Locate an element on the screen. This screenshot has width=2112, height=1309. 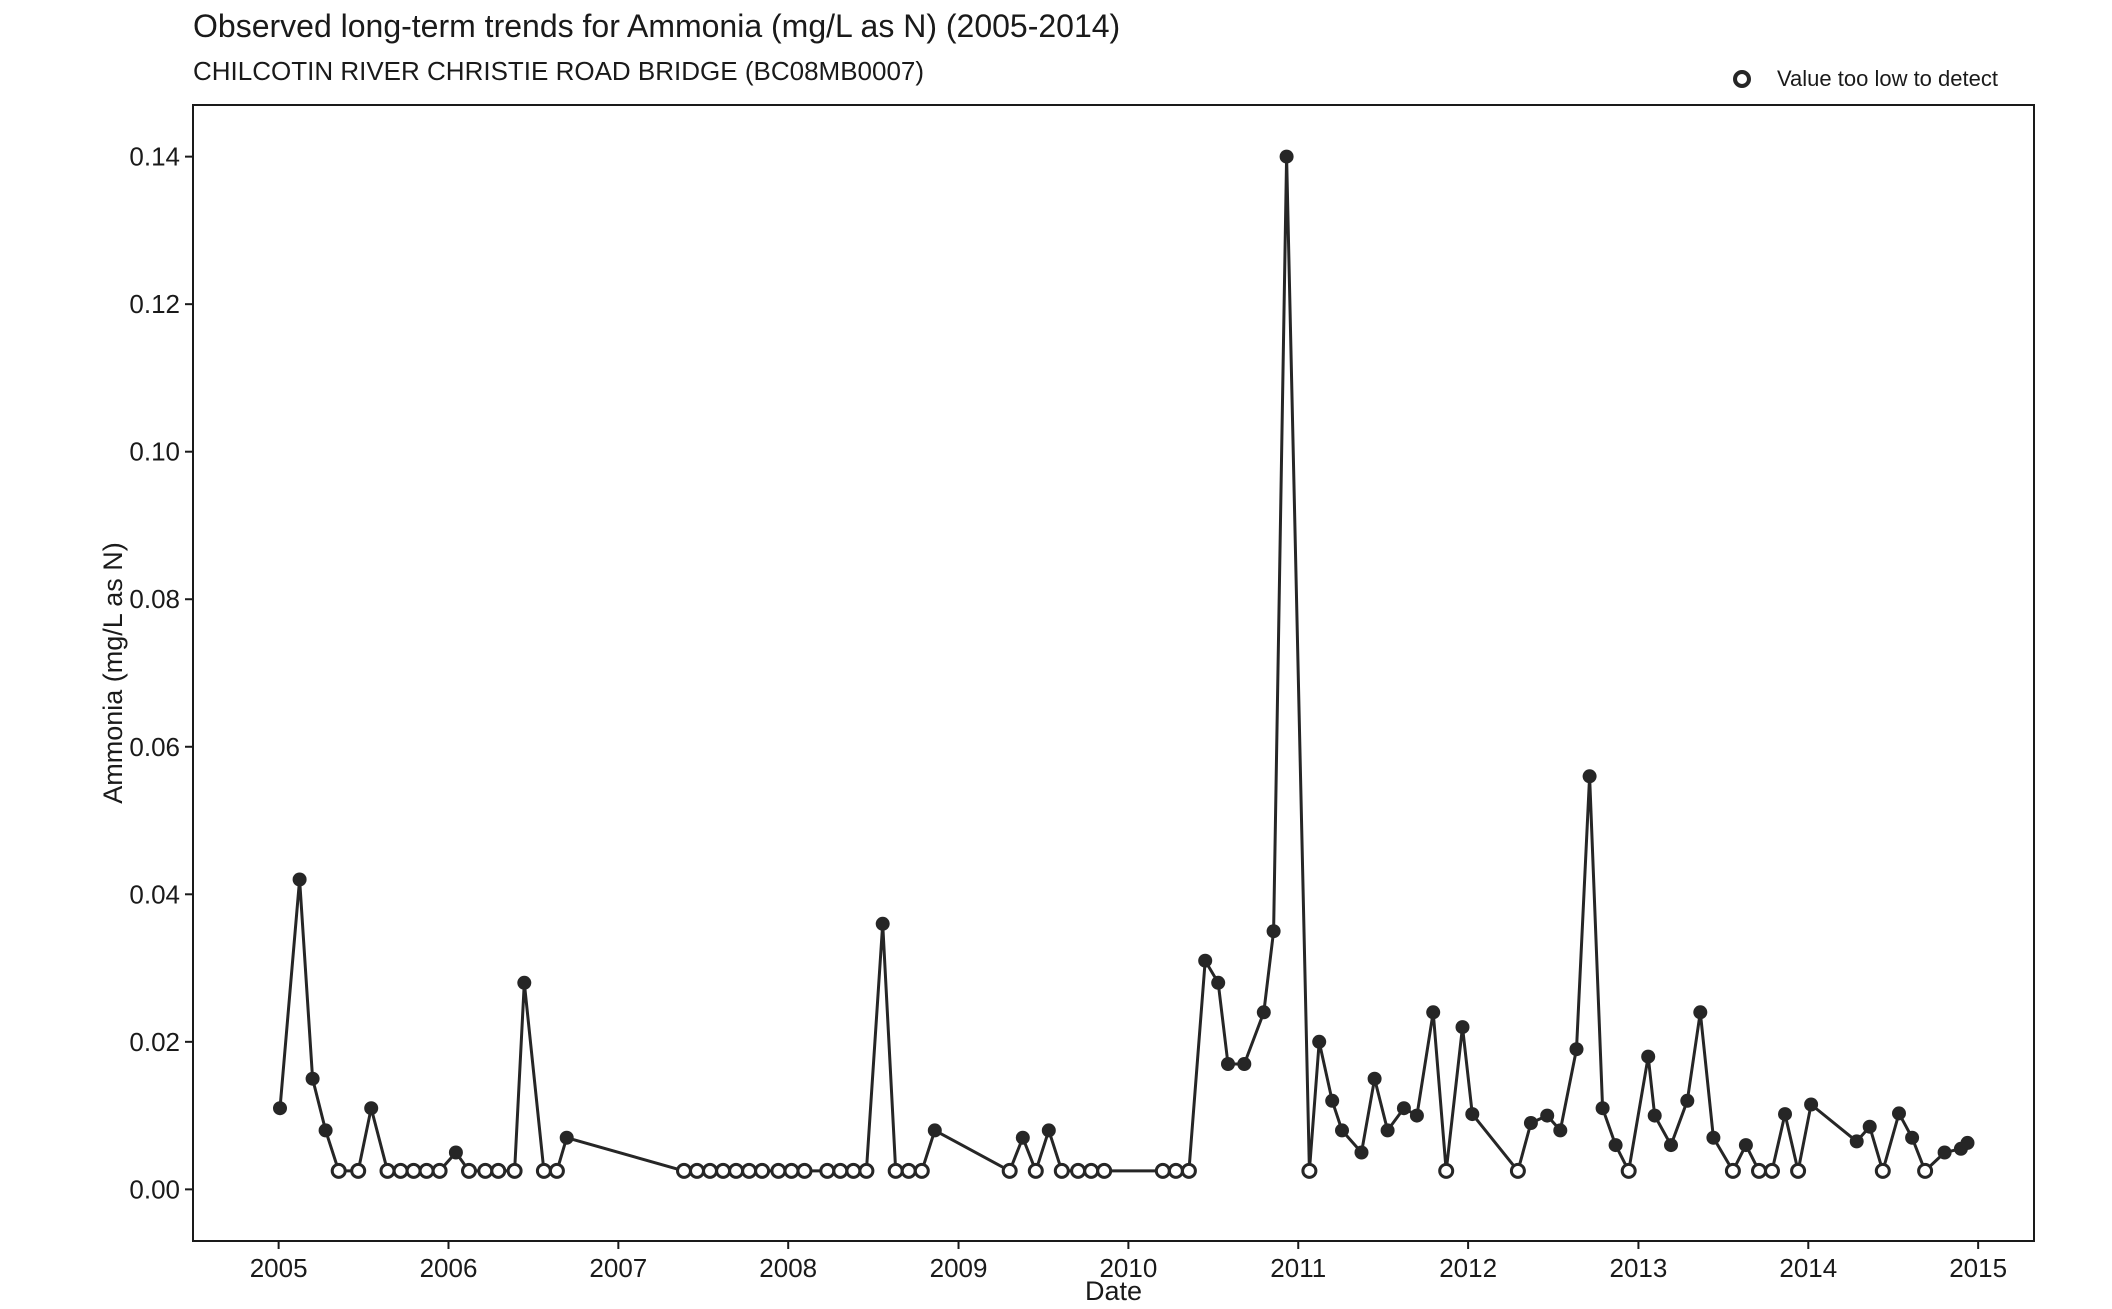
legend-open-circle-icon is located at coordinates (1742, 79).